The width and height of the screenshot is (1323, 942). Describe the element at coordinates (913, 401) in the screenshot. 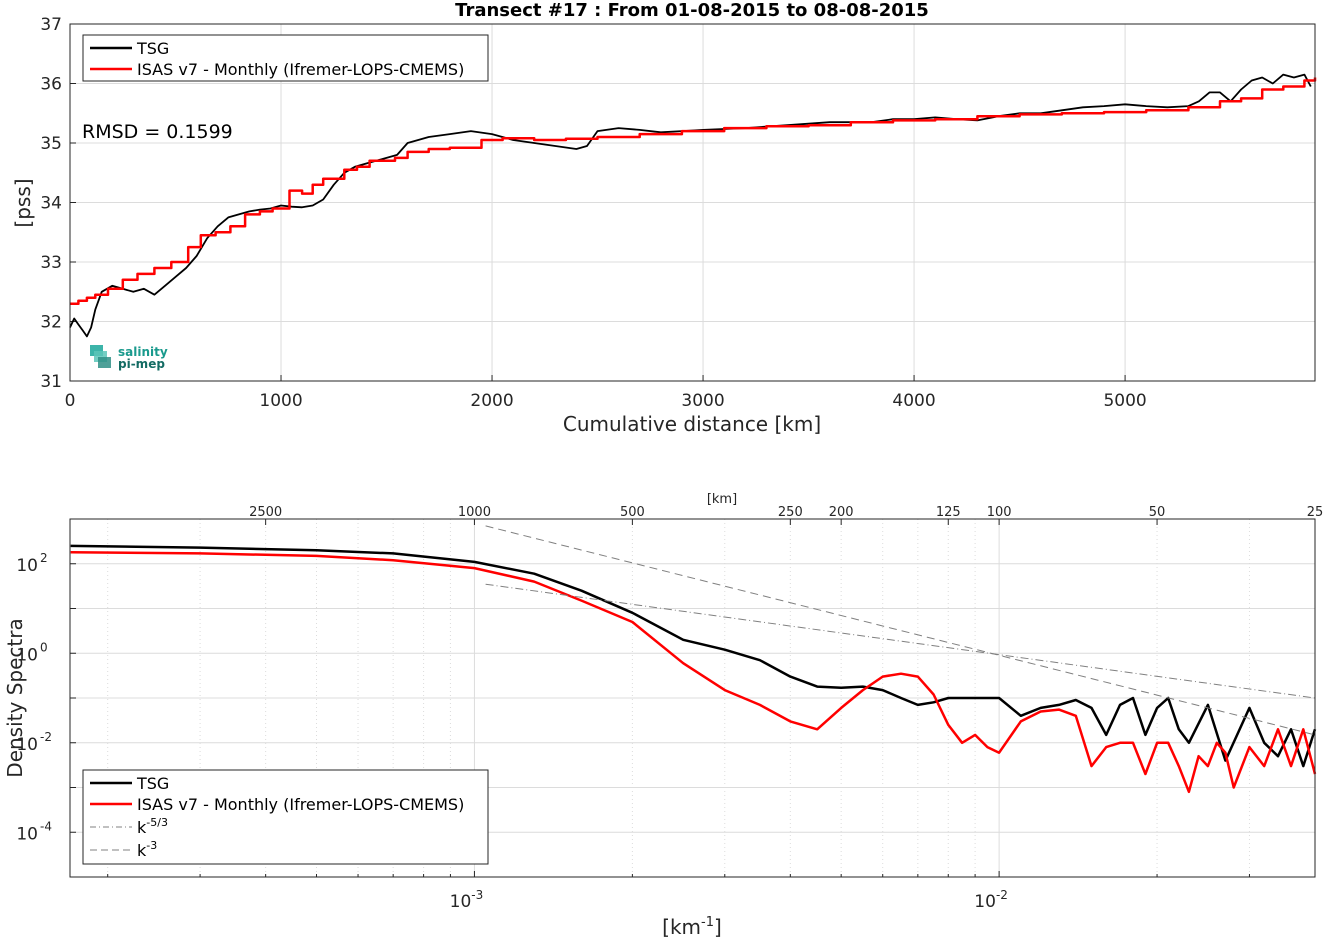

I see `x-tick-label: 4000` at that location.